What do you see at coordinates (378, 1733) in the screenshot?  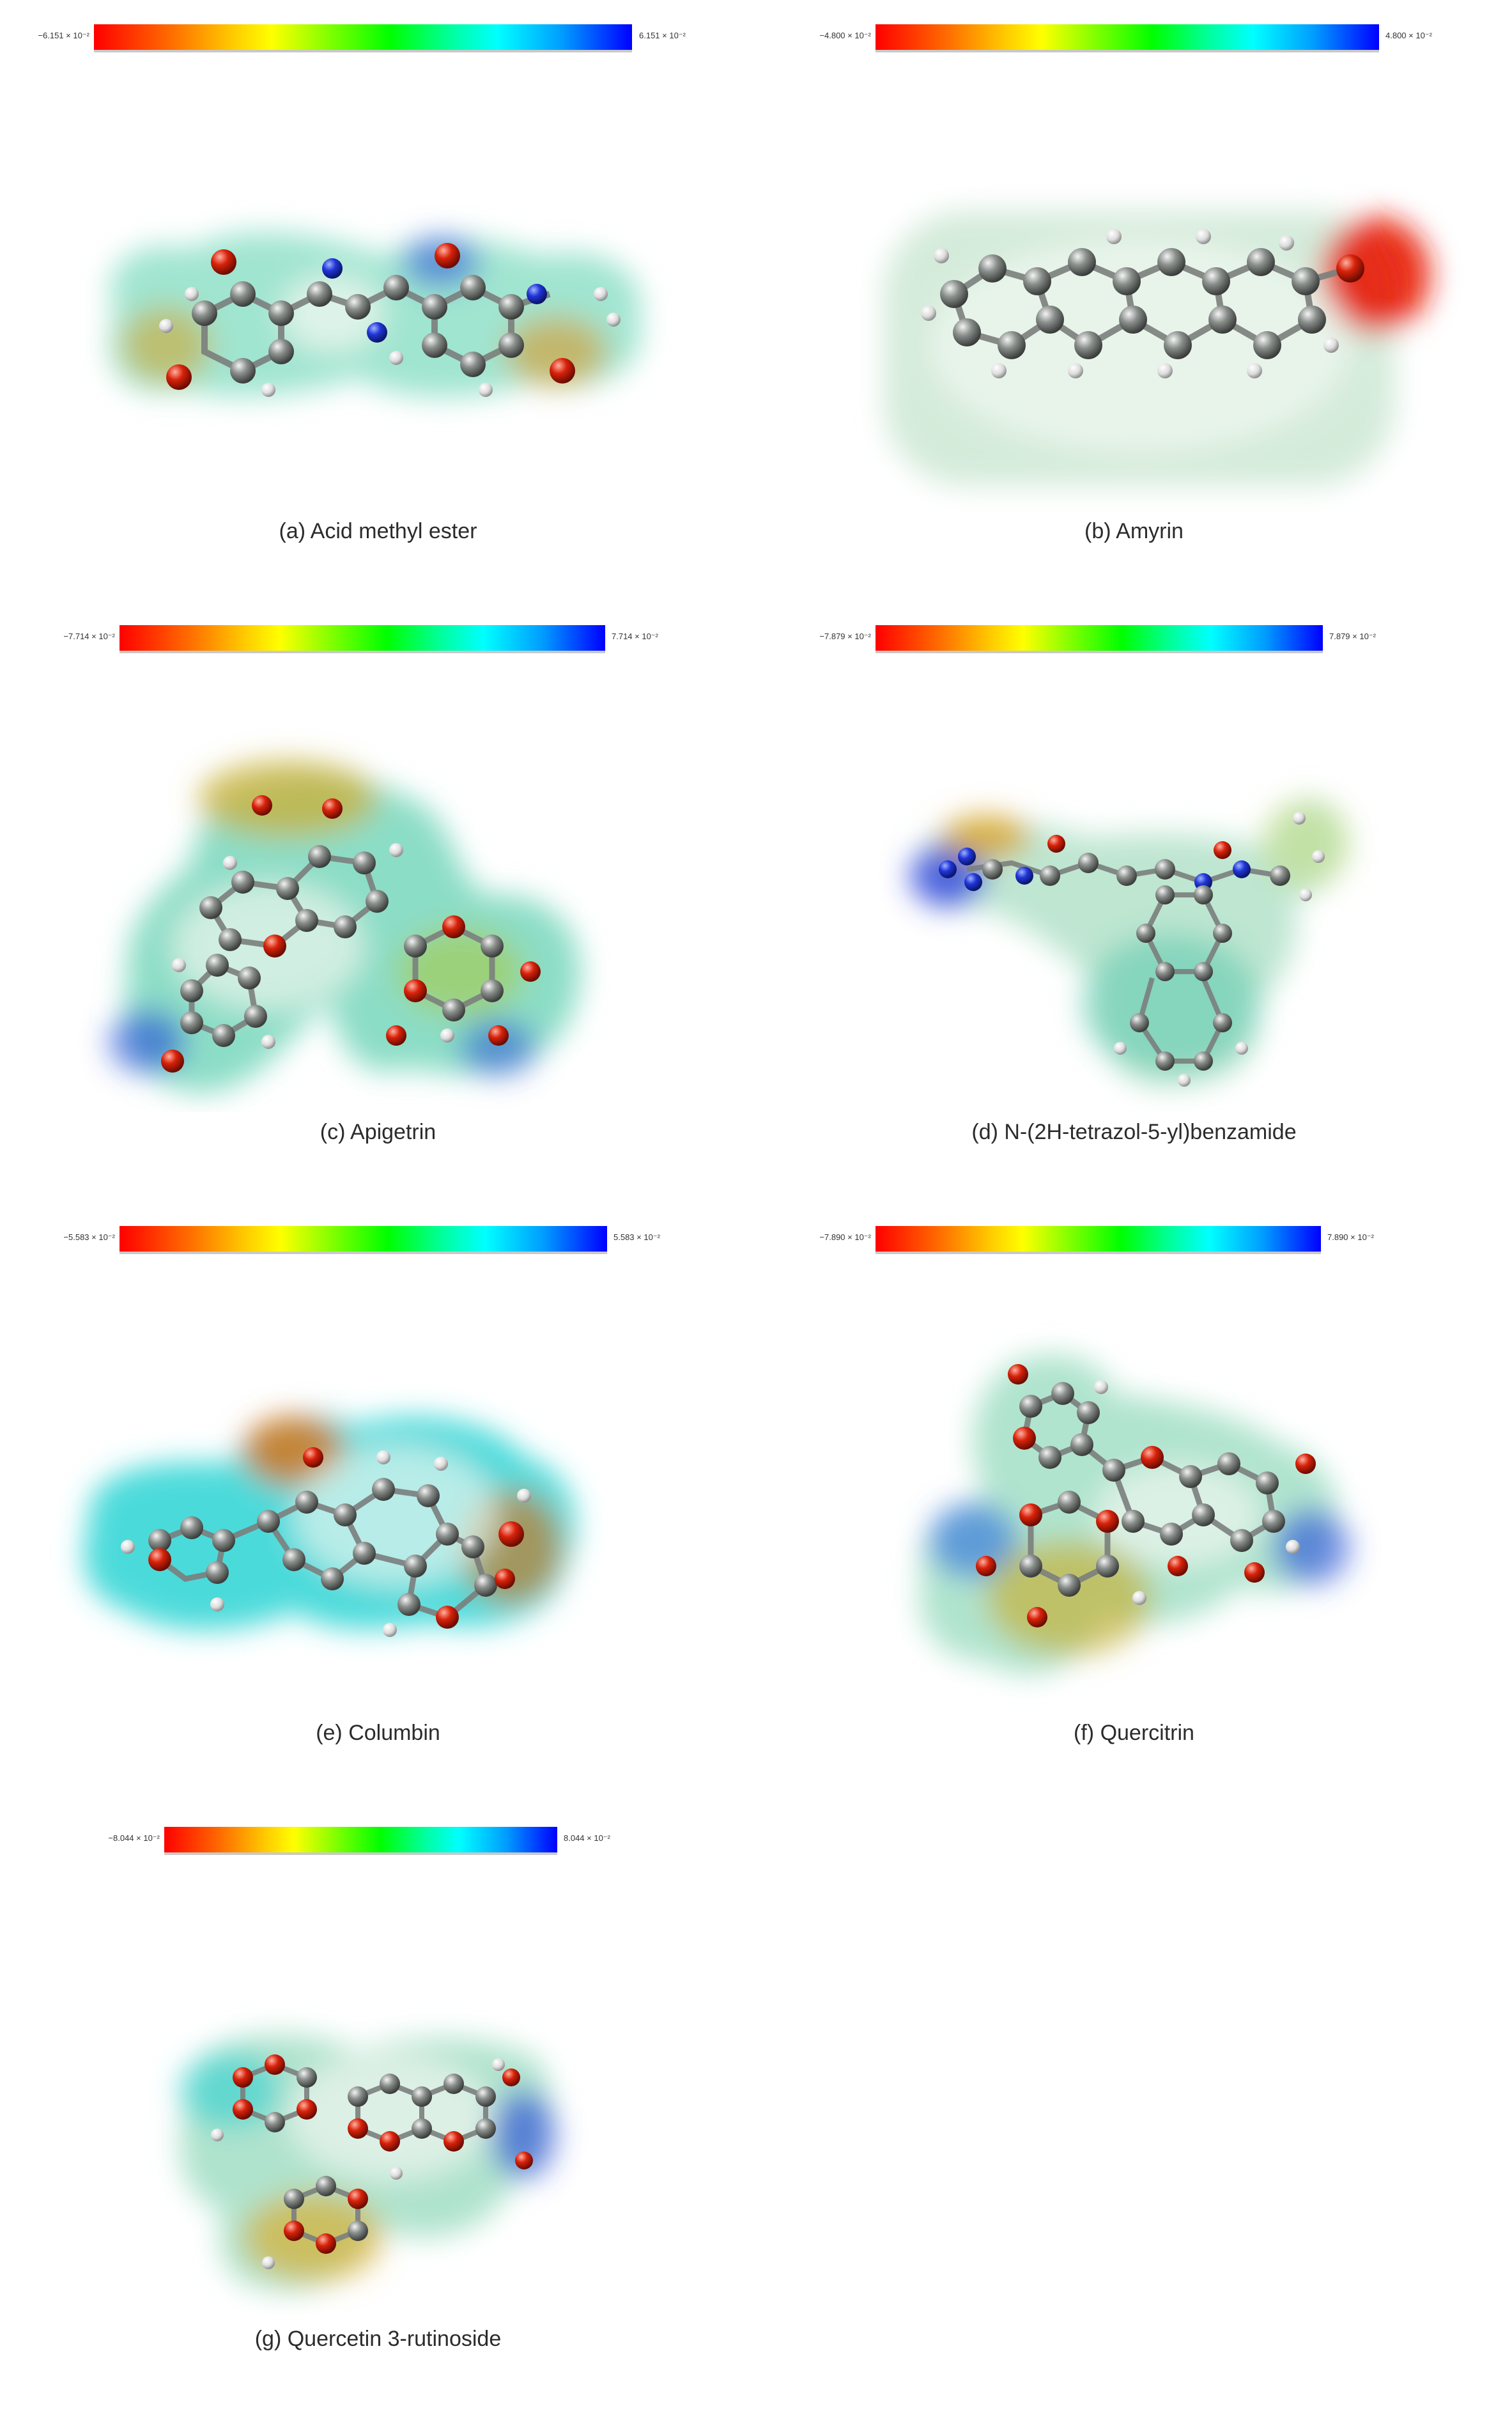 I see `panel-caption: (e) Columbin` at bounding box center [378, 1733].